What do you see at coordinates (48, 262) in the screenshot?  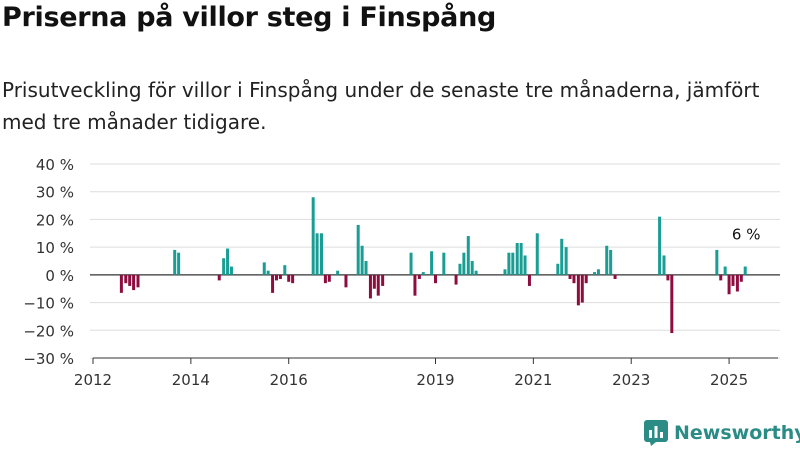 I see `y-axis-tick-labels: −30 % −20 % −10 % 0 % 10 % 20 % 30 % 40 %` at bounding box center [48, 262].